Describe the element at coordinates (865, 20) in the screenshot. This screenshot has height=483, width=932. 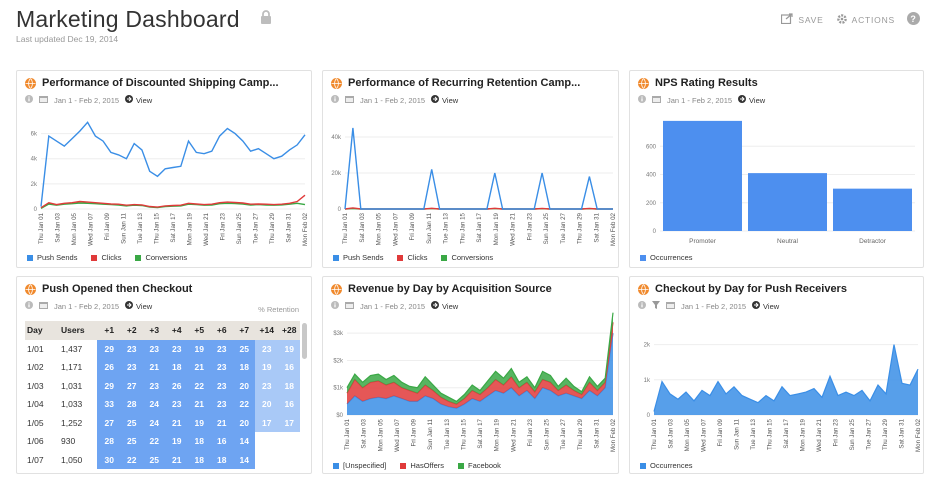
I see `actions-button: ACTIONS` at that location.